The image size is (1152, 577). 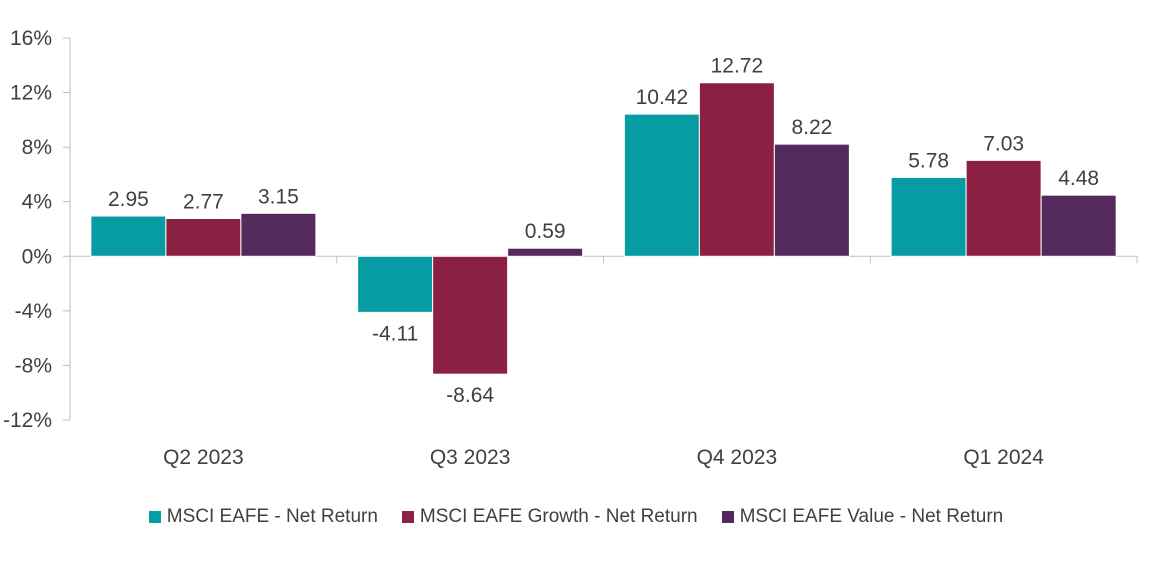 I want to click on x-category-label: Q2 2023, so click(x=203, y=457).